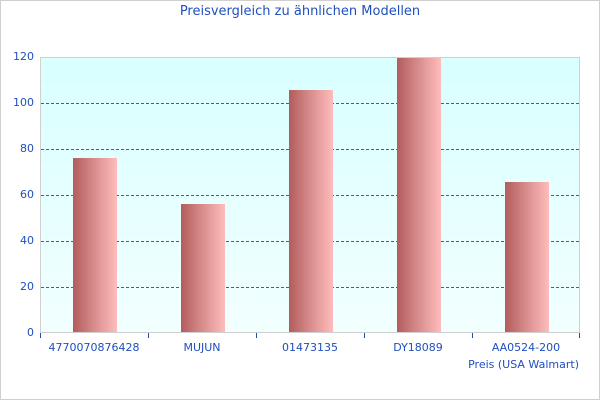 This screenshot has width=600, height=400. I want to click on y-tick-label: 120, so click(23, 56).